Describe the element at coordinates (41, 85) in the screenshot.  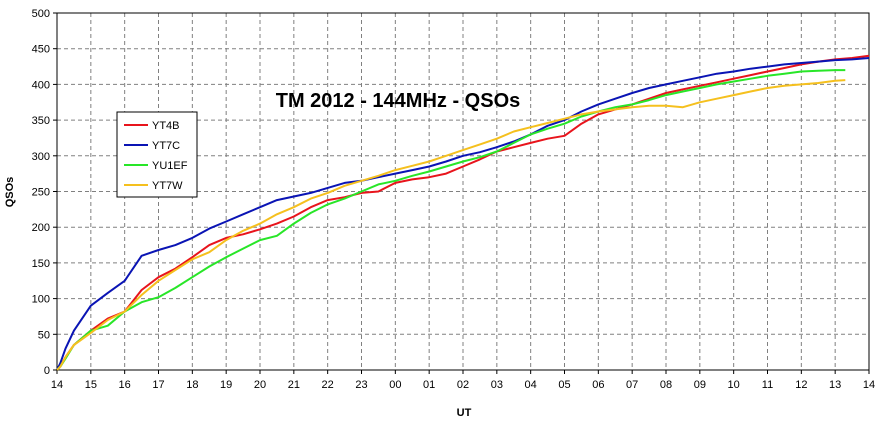
I see `y-tick-label: 400` at that location.